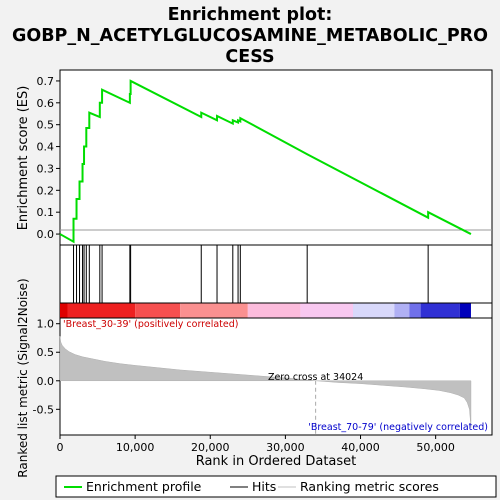 This screenshot has width=500, height=500. What do you see at coordinates (46, 381) in the screenshot?
I see `metric-y-tick-label: 0.0` at bounding box center [46, 381].